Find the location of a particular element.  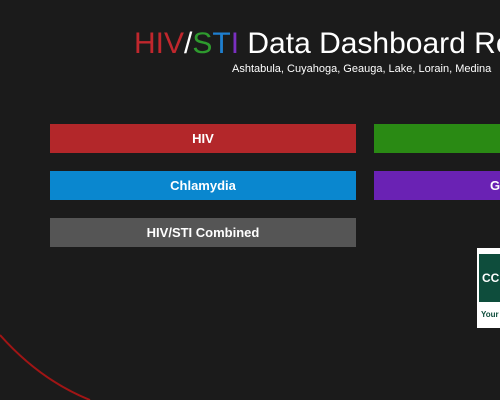

logo-mark: CC is located at coordinates (489, 278).